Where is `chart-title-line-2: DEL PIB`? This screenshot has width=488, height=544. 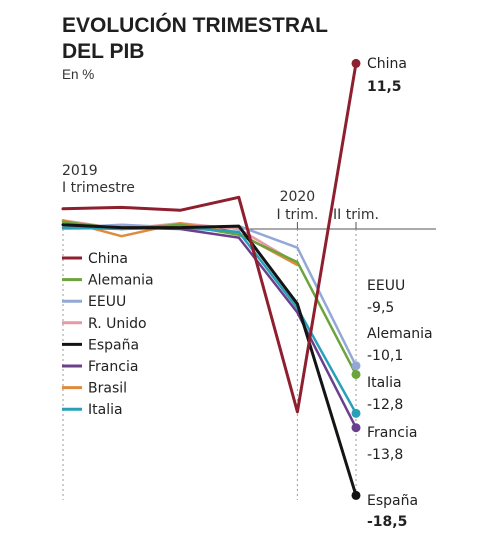 chart-title-line-2: DEL PIB is located at coordinates (103, 51).